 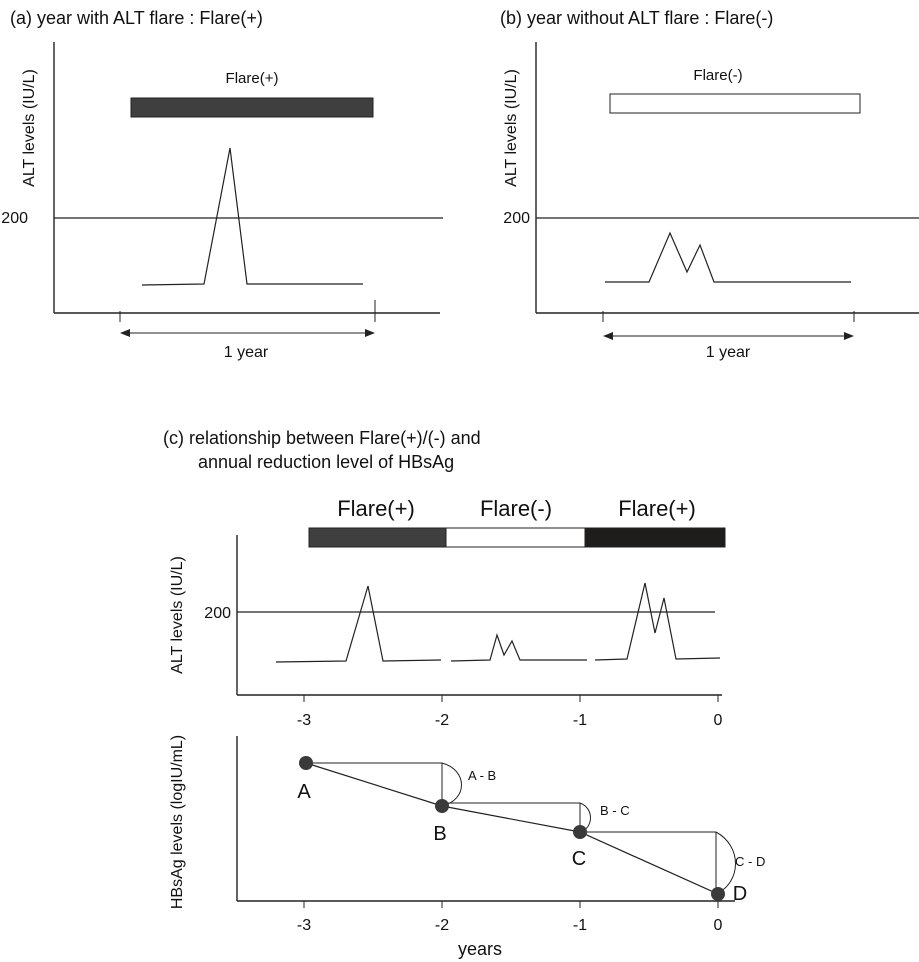 What do you see at coordinates (252, 216) in the screenshot?
I see `panel-a-alt-curve` at bounding box center [252, 216].